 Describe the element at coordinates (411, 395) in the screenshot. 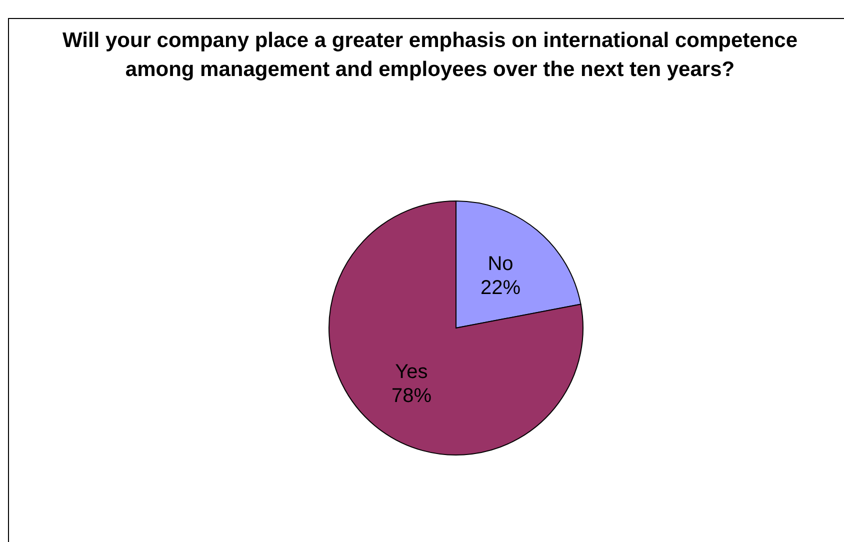

I see `data-label: 78%` at that location.